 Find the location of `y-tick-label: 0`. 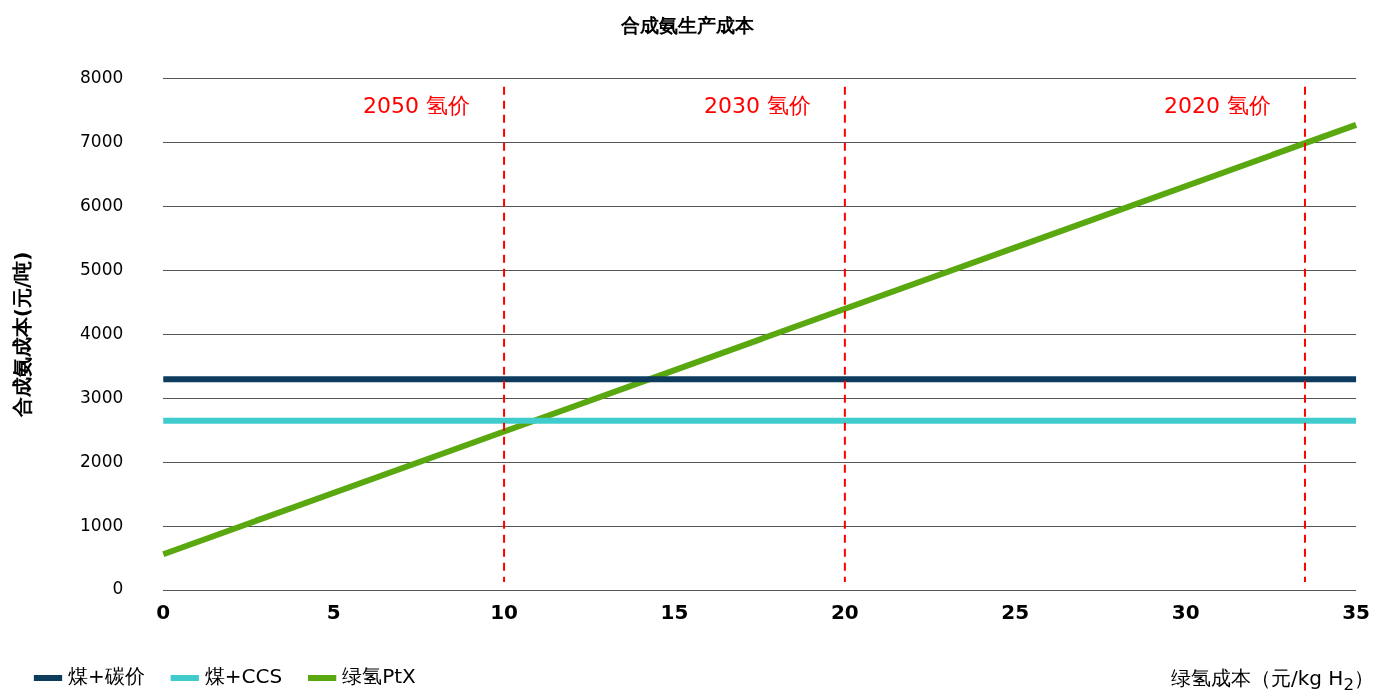

y-tick-label: 0 is located at coordinates (118, 588).